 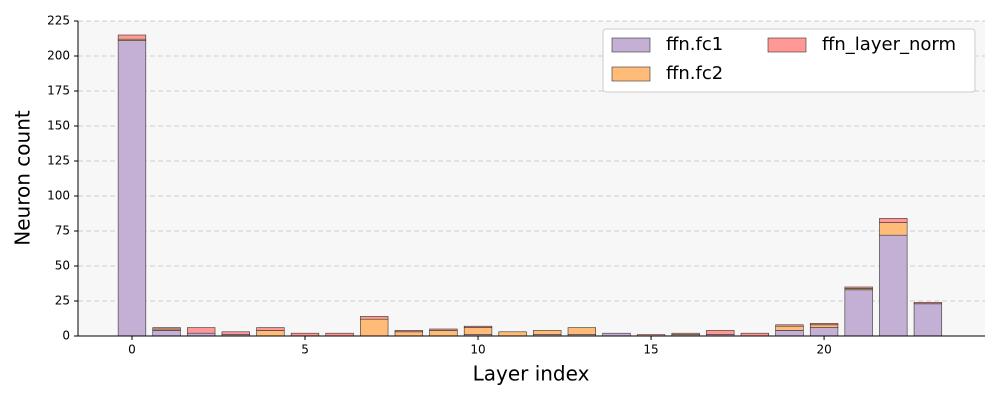 What do you see at coordinates (789, 60) in the screenshot?
I see `legend-box` at bounding box center [789, 60].